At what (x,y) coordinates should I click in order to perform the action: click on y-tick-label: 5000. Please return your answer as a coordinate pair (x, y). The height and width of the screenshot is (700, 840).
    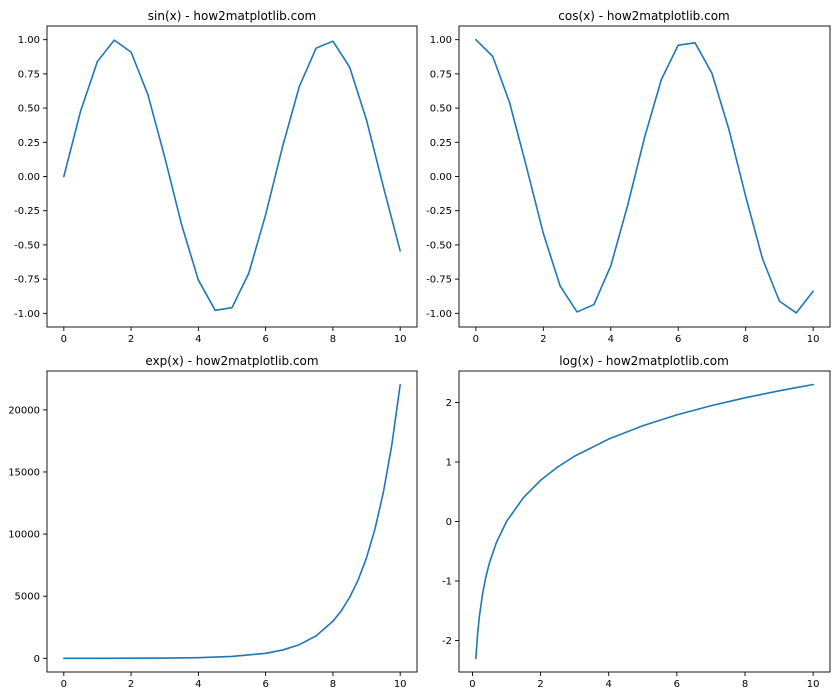
    Looking at the image, I should click on (27, 597).